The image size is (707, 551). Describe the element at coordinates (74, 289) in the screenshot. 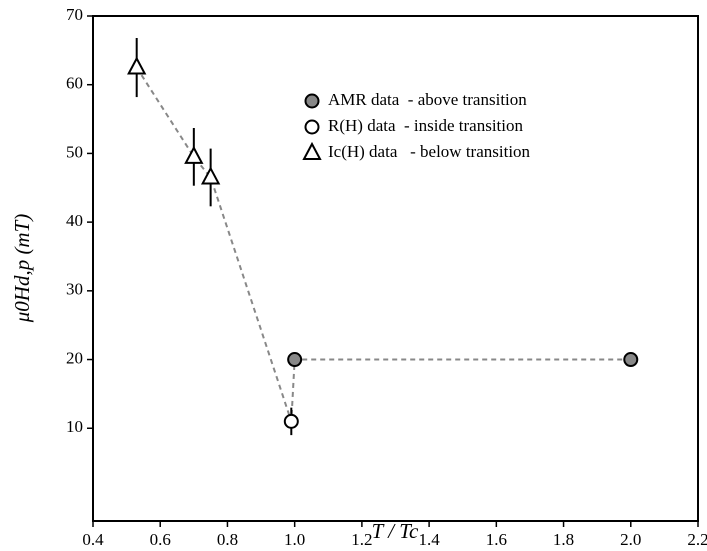

I see `y-tick-label: 30` at that location.